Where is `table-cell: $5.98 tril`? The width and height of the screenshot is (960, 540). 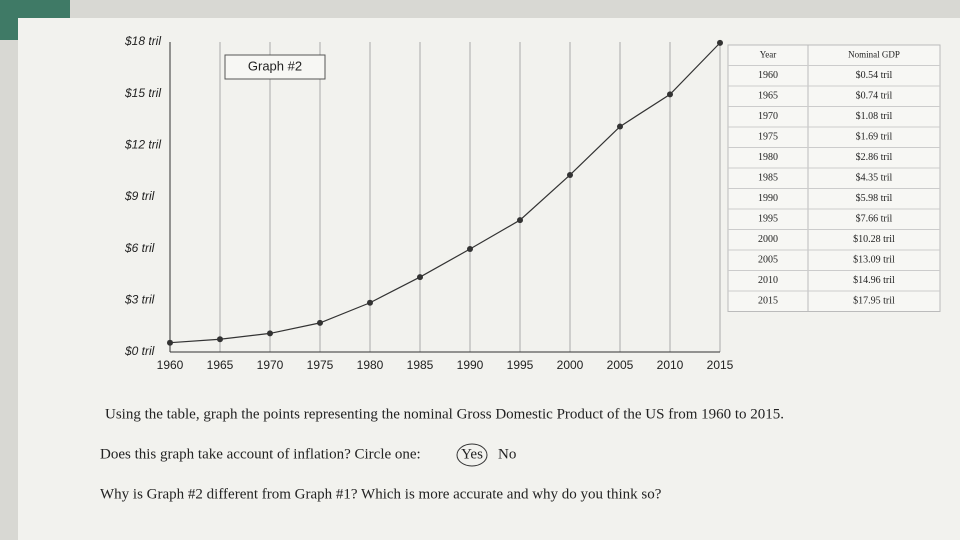
table-cell: $5.98 tril is located at coordinates (874, 198).